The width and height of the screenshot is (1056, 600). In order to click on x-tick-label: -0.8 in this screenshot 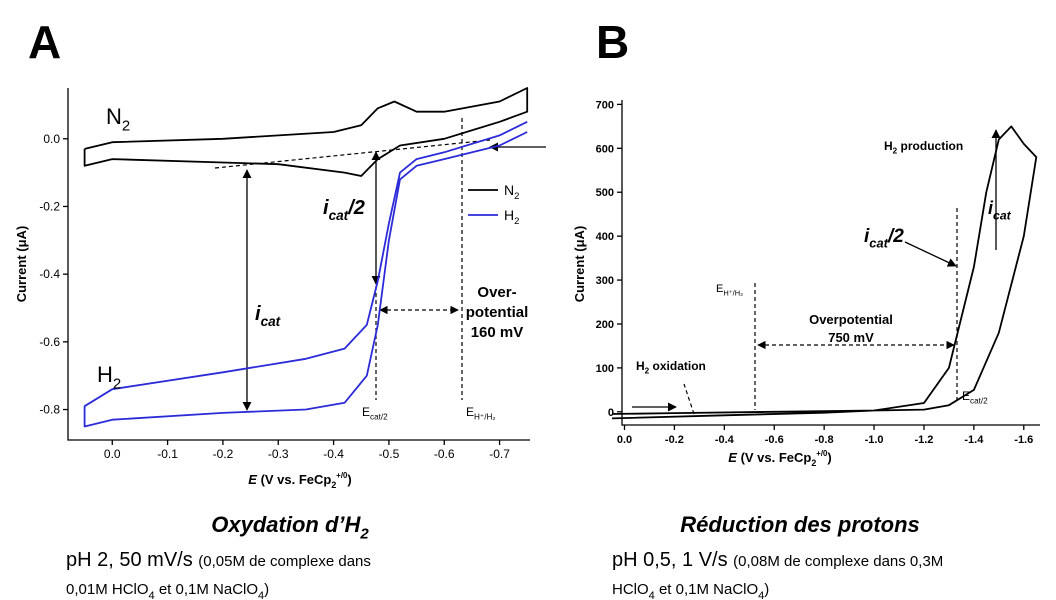, I will do `click(824, 440)`.